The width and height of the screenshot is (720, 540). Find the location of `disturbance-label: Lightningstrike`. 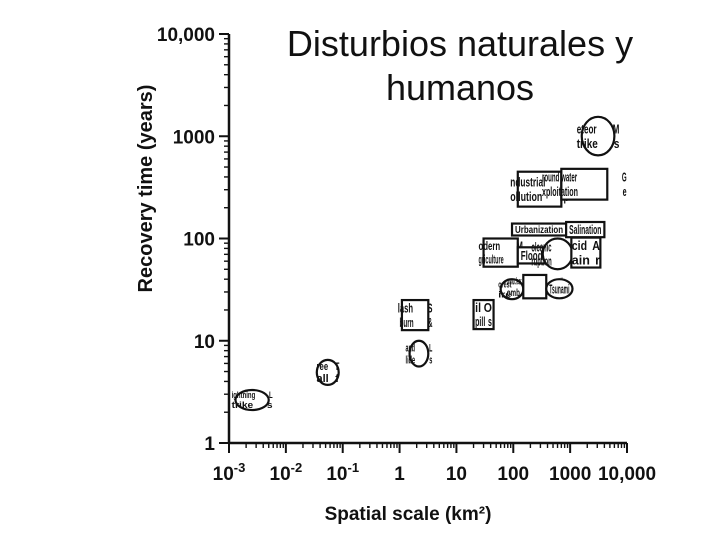

disturbance-label: Lightningstrike is located at coordinates (252, 400).